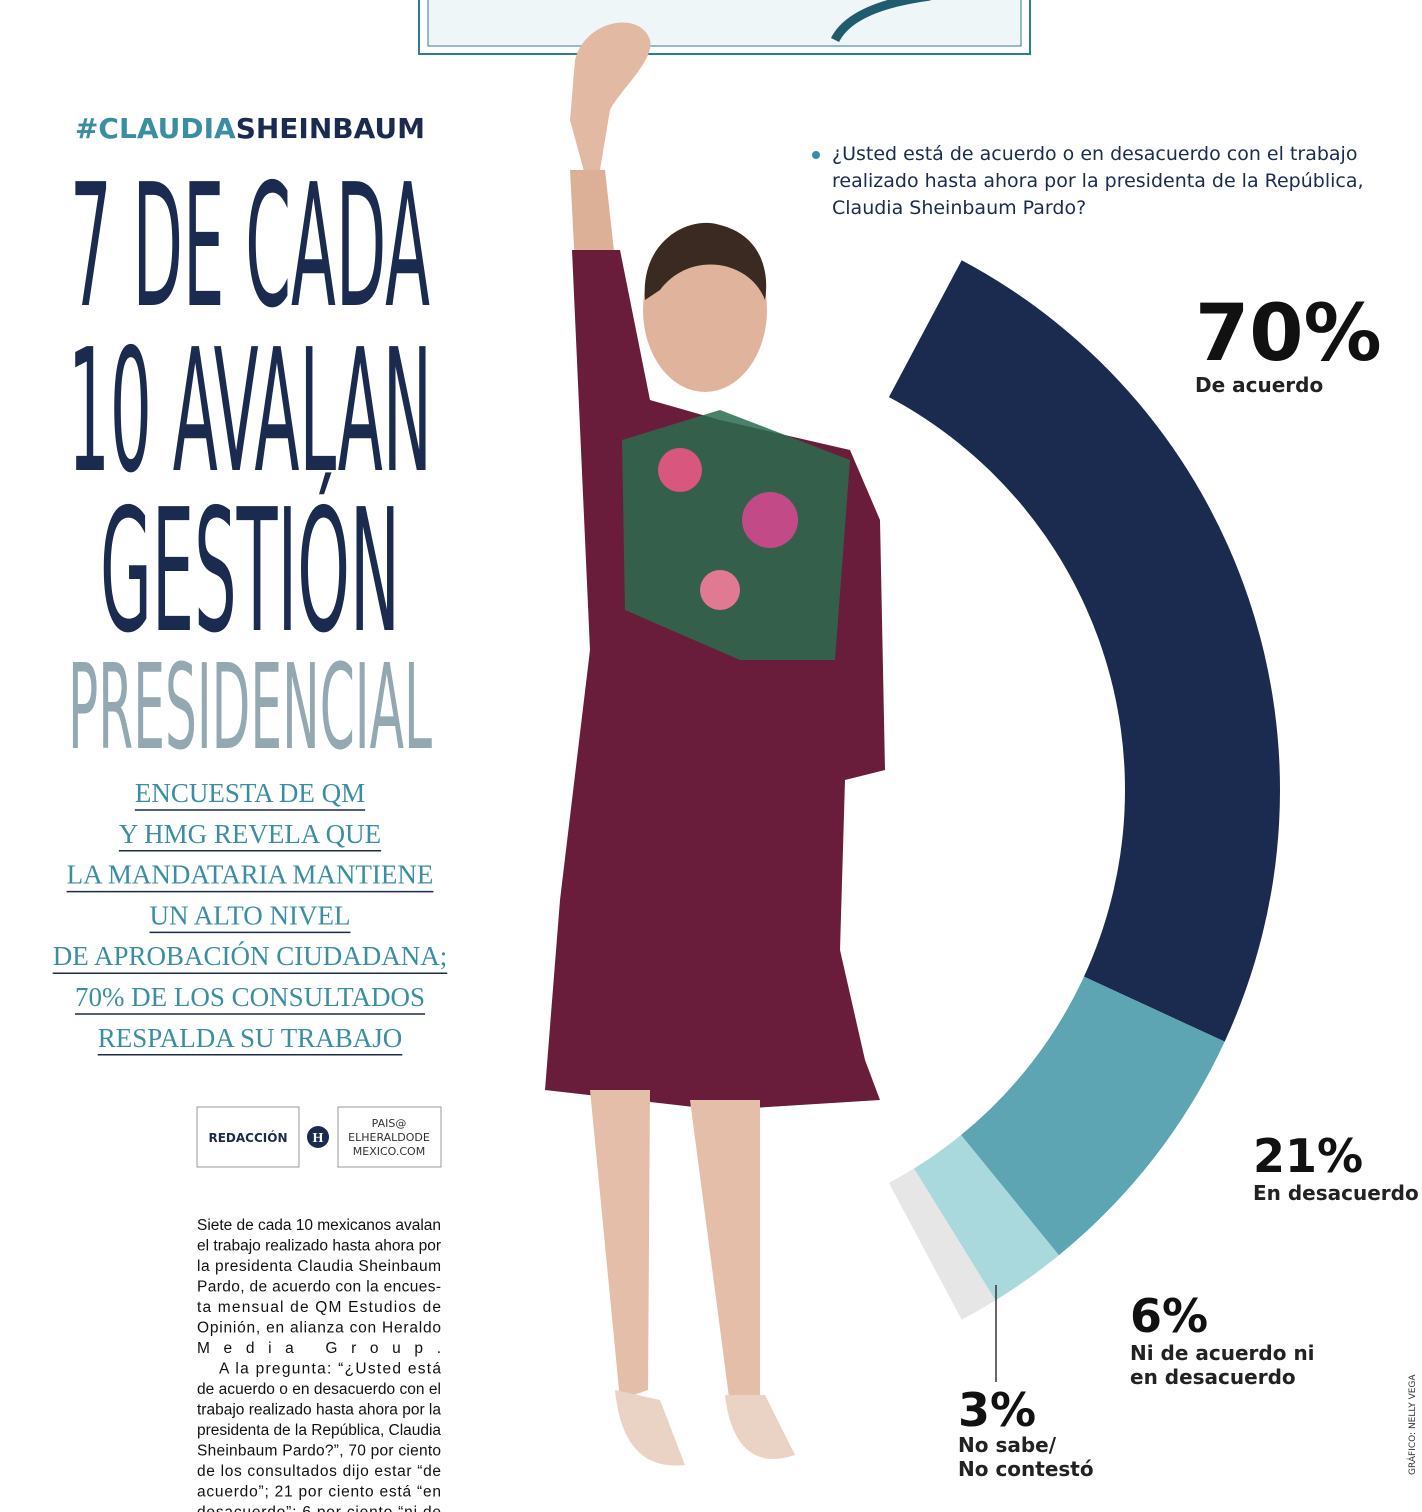 The width and height of the screenshot is (1422, 1512). I want to click on category-label: No sabe/No contestó, so click(1026, 1457).